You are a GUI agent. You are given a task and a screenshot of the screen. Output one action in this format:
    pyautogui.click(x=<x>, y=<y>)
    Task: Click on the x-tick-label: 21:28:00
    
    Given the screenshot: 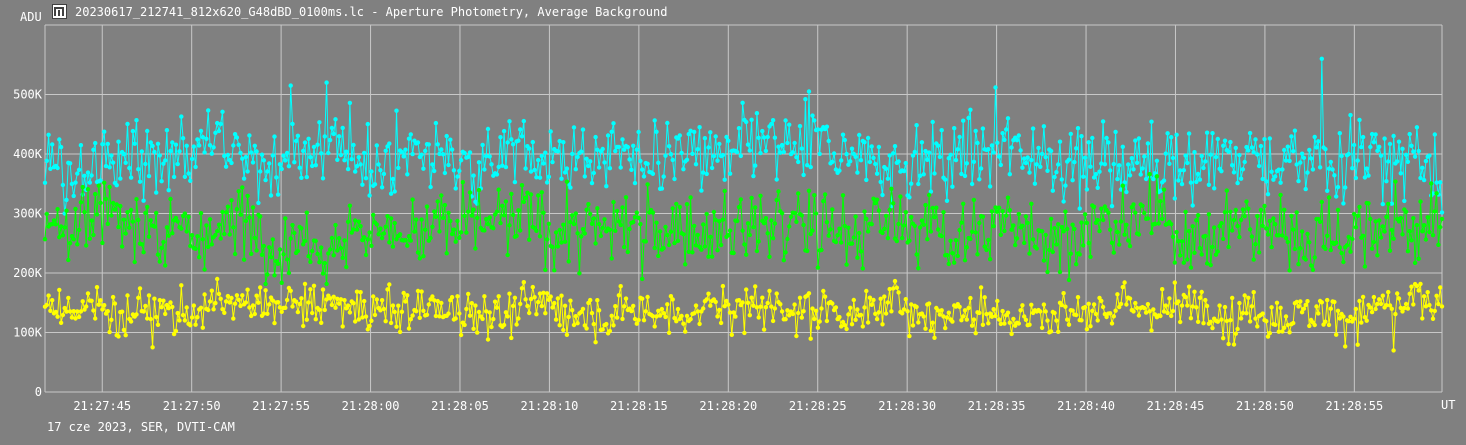 What is the action you would take?
    pyautogui.click(x=371, y=406)
    